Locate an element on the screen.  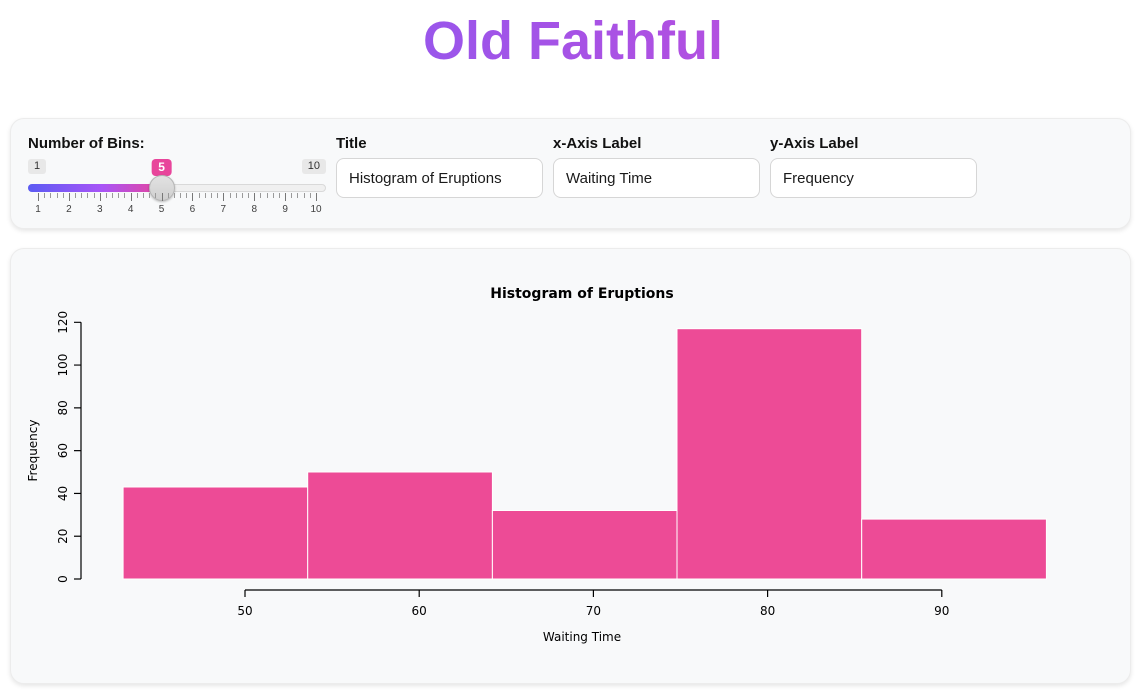
svg-text: 100 is located at coordinates (63, 365).